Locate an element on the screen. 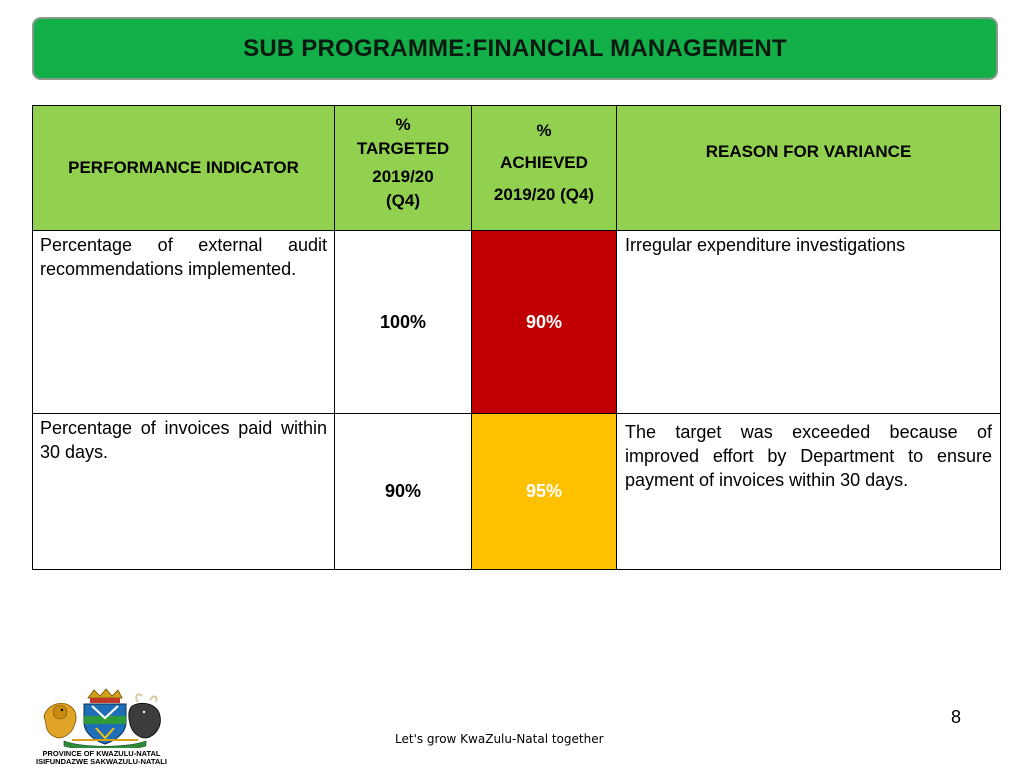  header-achieved-period: 2019/20 (Q4) is located at coordinates (544, 194).